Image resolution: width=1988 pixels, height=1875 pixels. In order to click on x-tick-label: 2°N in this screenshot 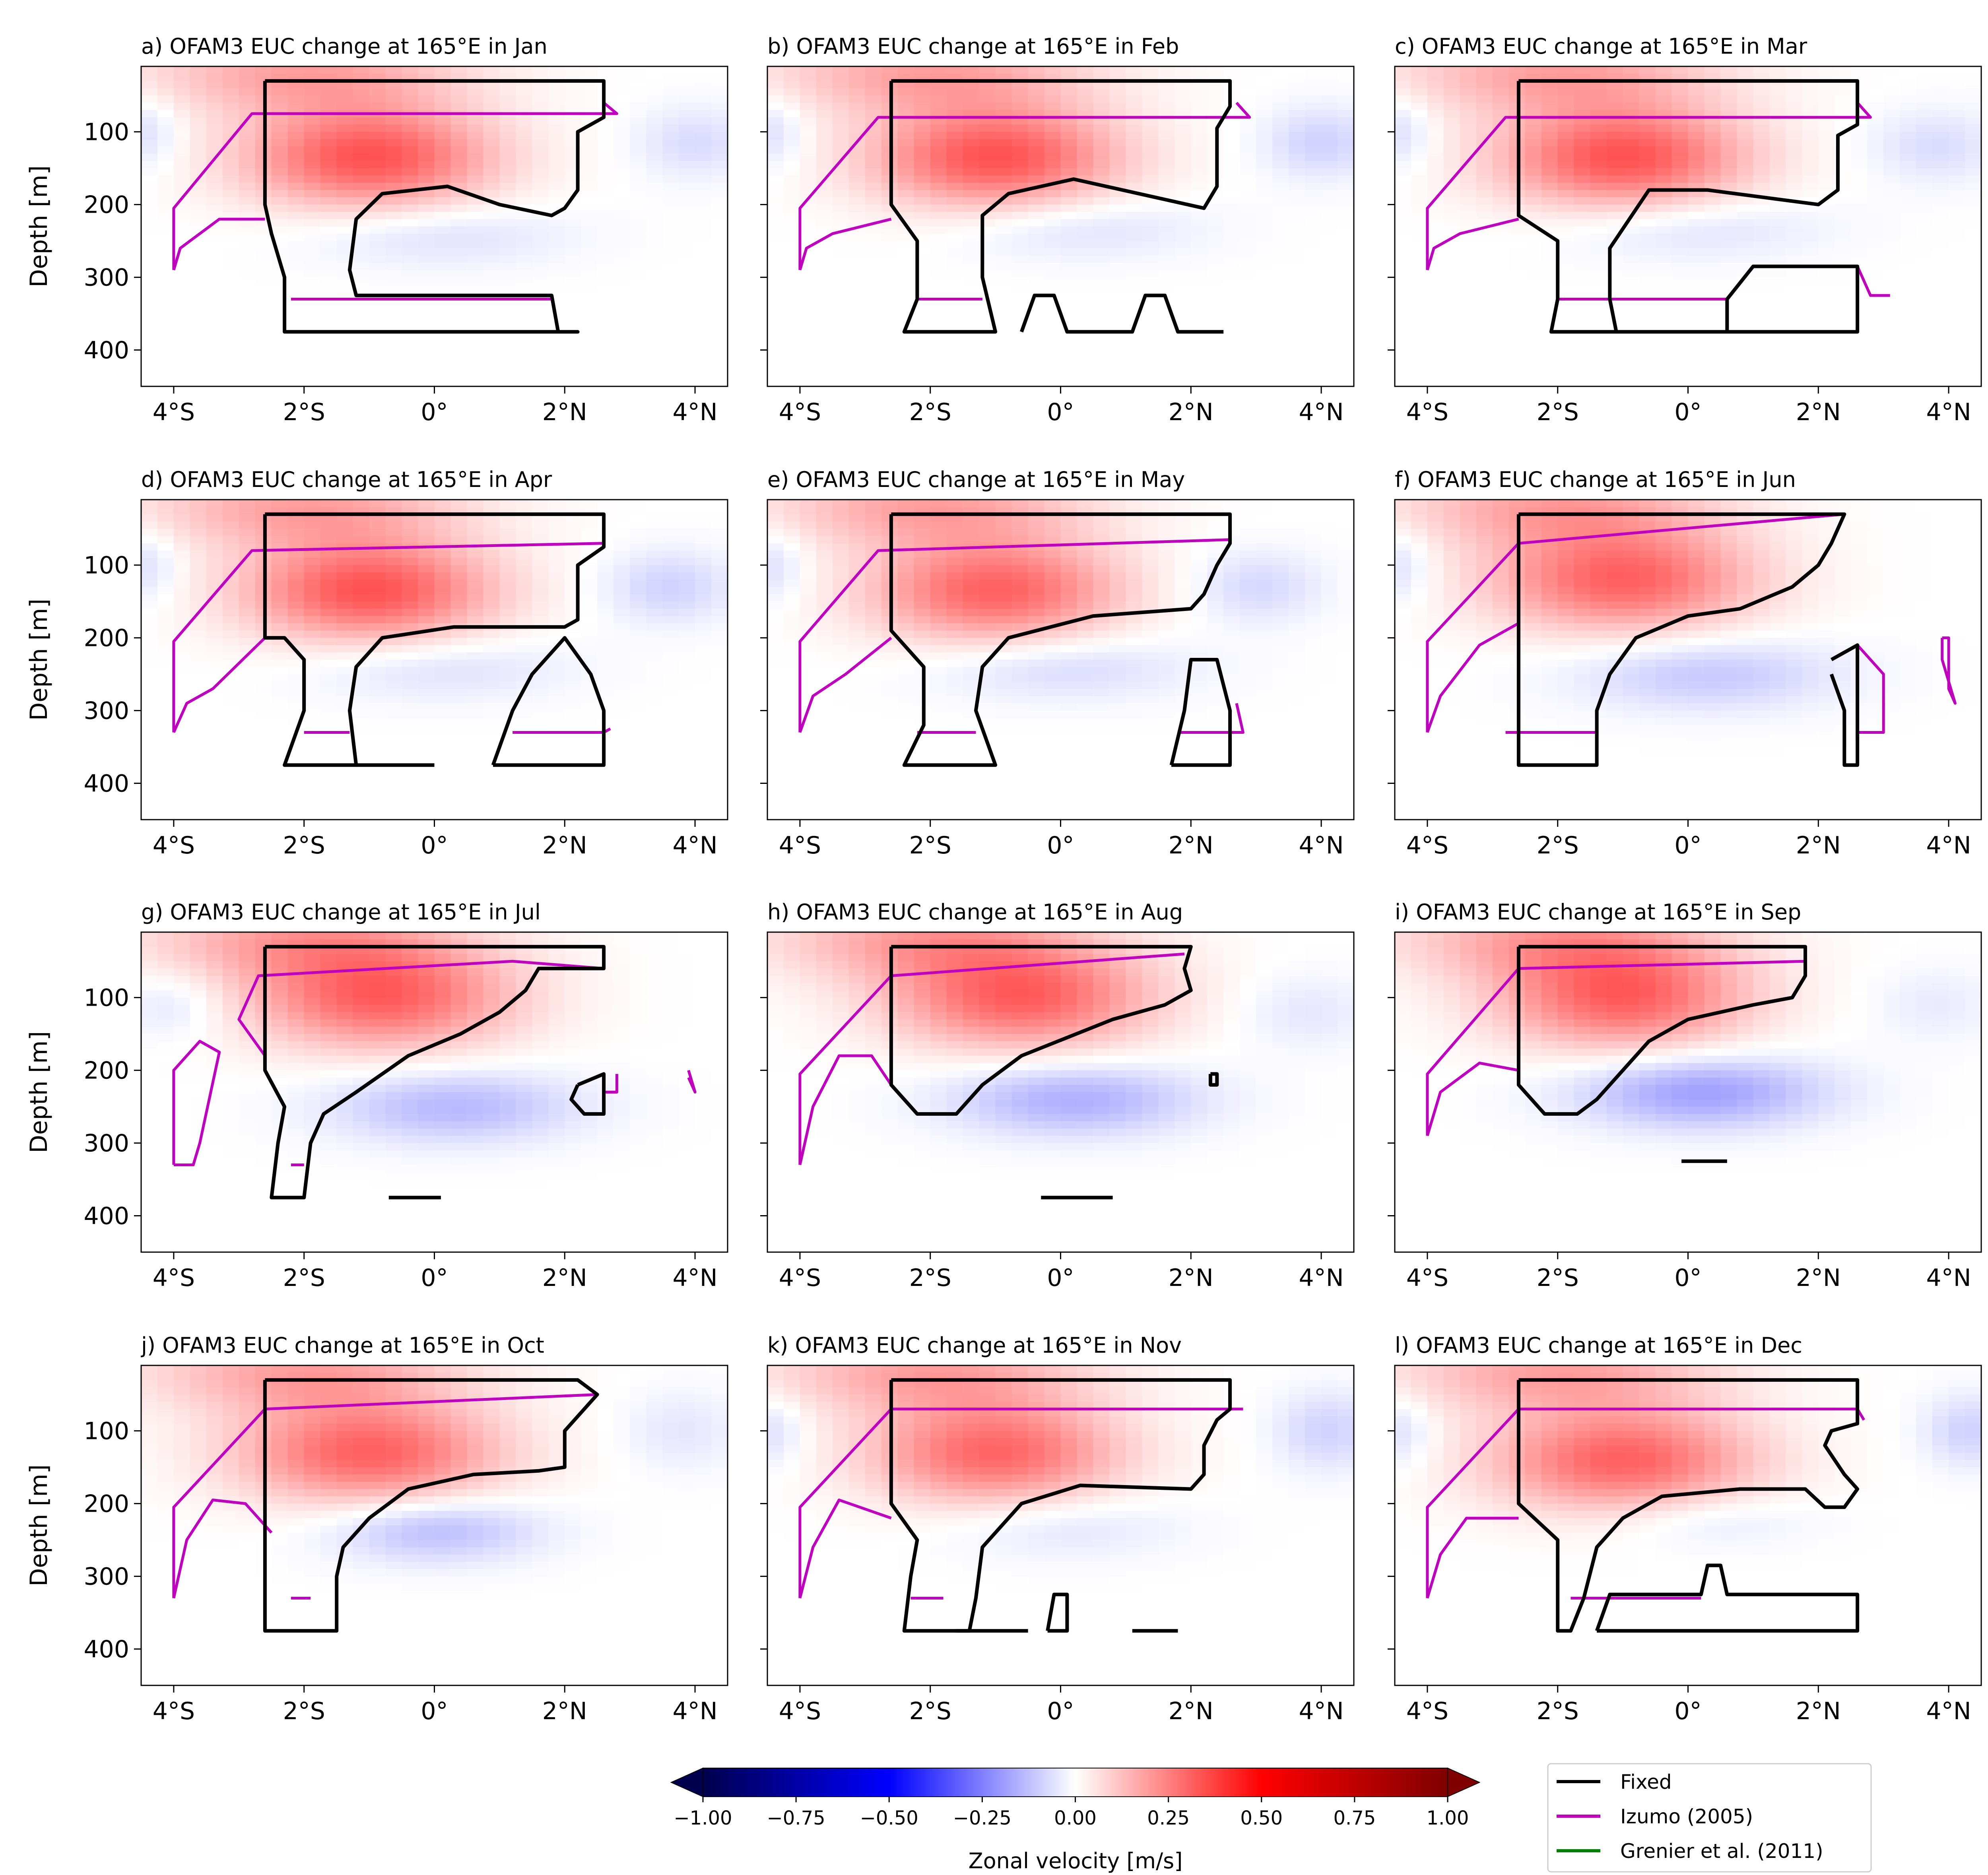, I will do `click(564, 412)`.